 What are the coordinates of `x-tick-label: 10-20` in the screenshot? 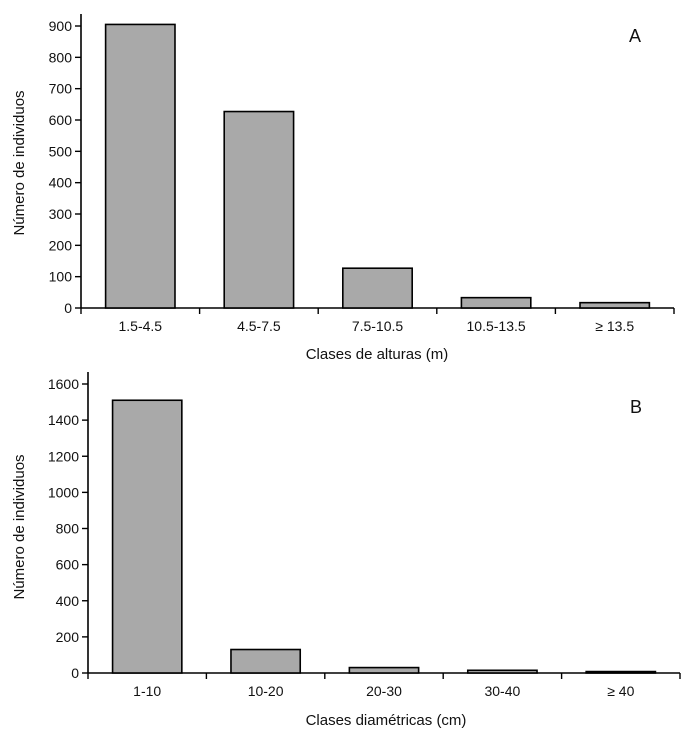 It's located at (266, 691).